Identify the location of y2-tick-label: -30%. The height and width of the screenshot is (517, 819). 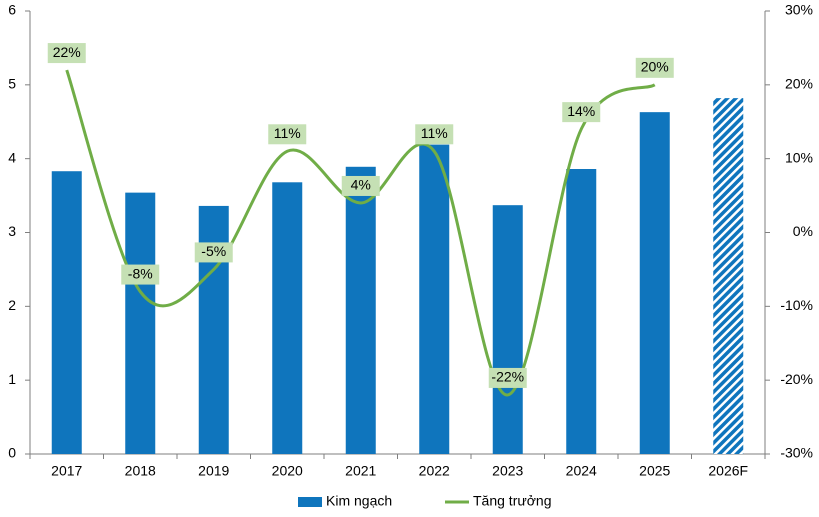
(796, 453).